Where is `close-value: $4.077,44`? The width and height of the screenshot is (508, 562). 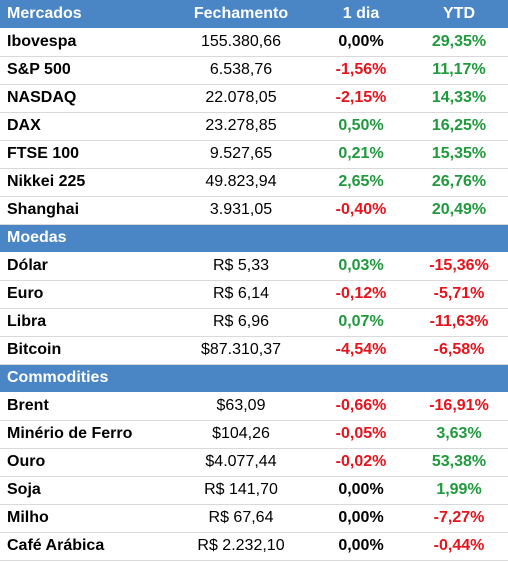 close-value: $4.077,44 is located at coordinates (241, 462).